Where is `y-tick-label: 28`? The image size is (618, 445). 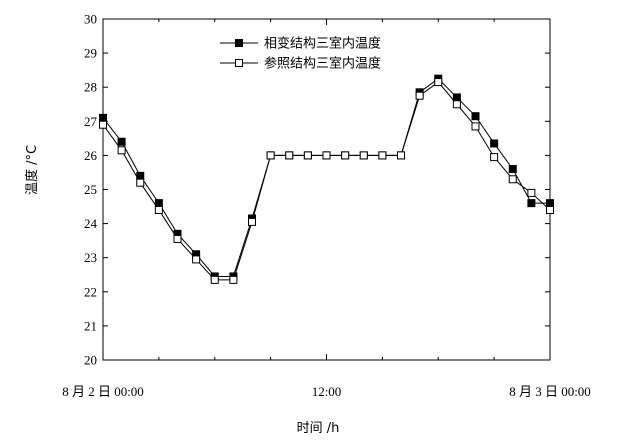
y-tick-label: 28 is located at coordinates (90, 87).